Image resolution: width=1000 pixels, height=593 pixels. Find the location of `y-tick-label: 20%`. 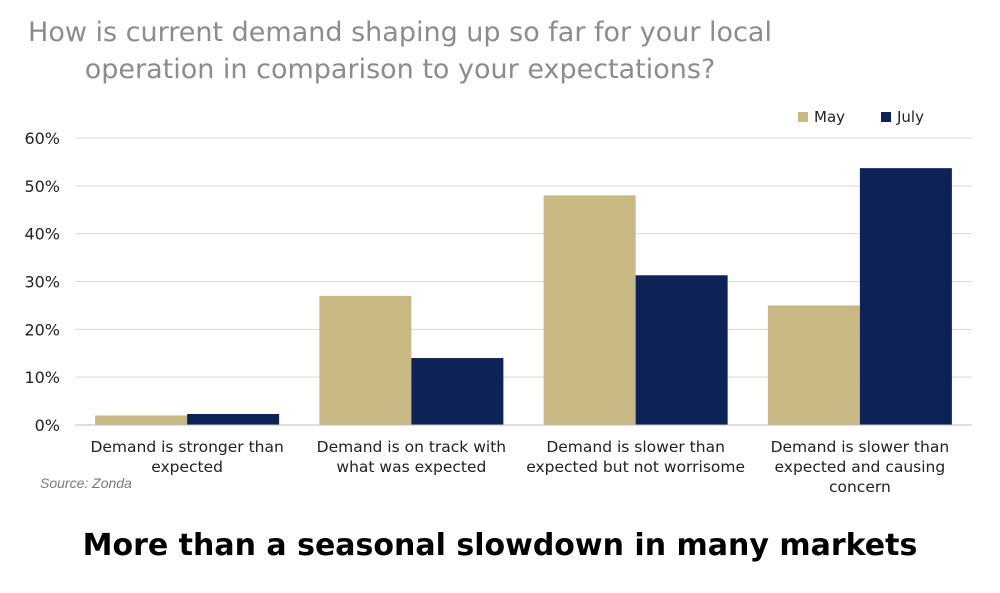

y-tick-label: 20% is located at coordinates (42, 329).